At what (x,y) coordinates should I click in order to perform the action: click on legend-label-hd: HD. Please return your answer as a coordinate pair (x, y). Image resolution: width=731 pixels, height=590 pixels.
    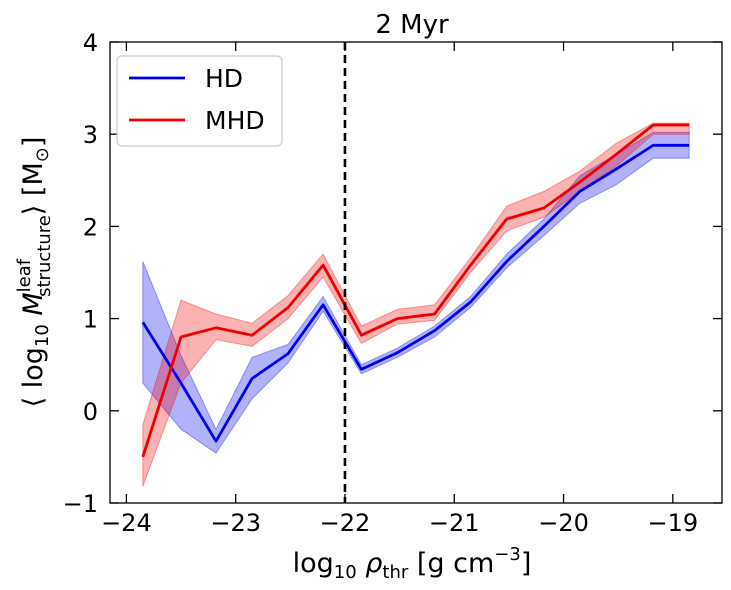
    Looking at the image, I should click on (224, 78).